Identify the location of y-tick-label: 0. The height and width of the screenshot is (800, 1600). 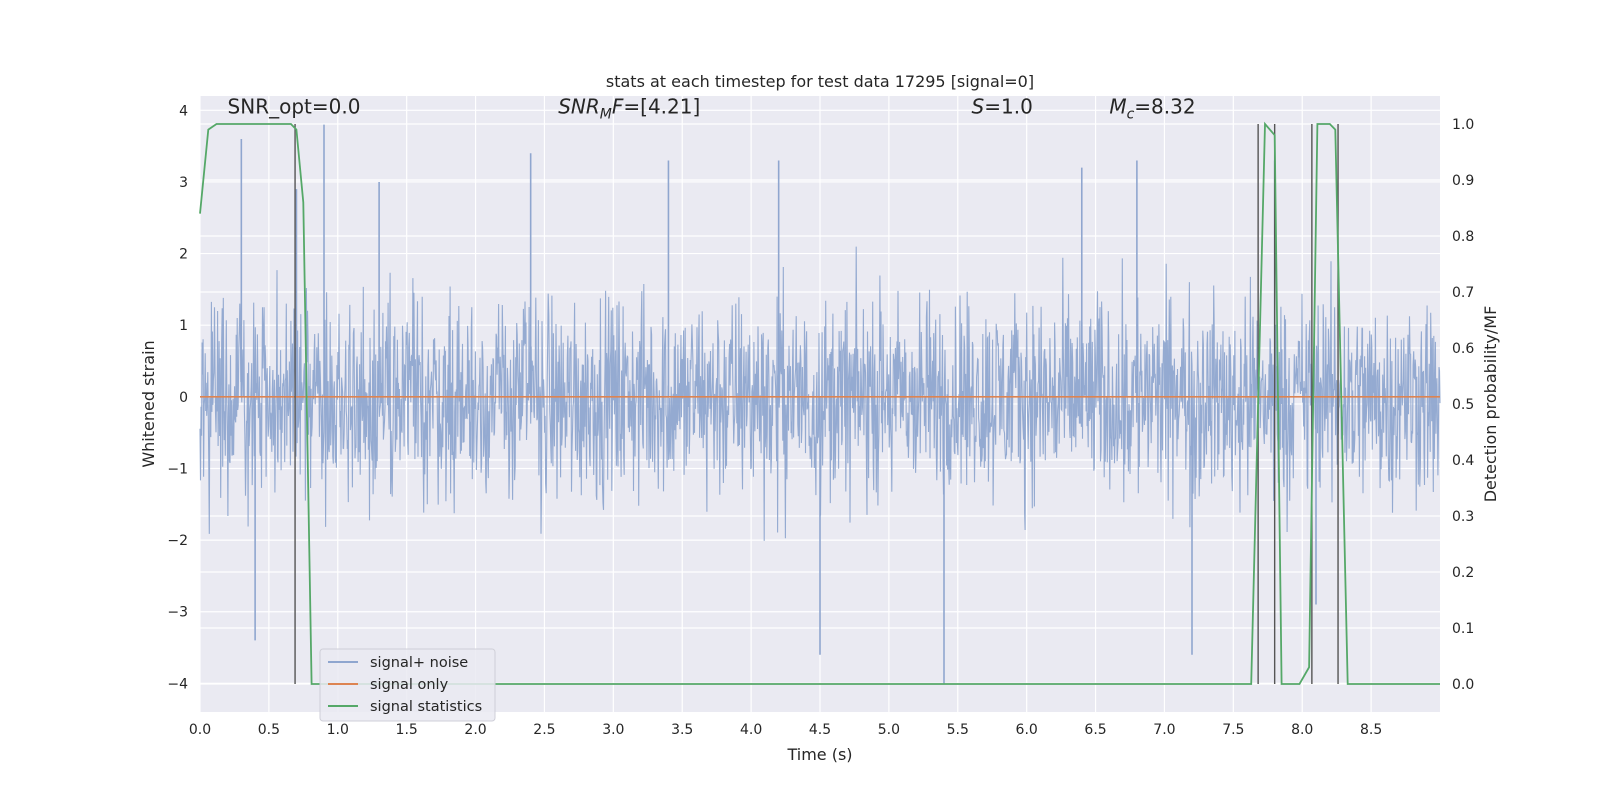
(183, 398).